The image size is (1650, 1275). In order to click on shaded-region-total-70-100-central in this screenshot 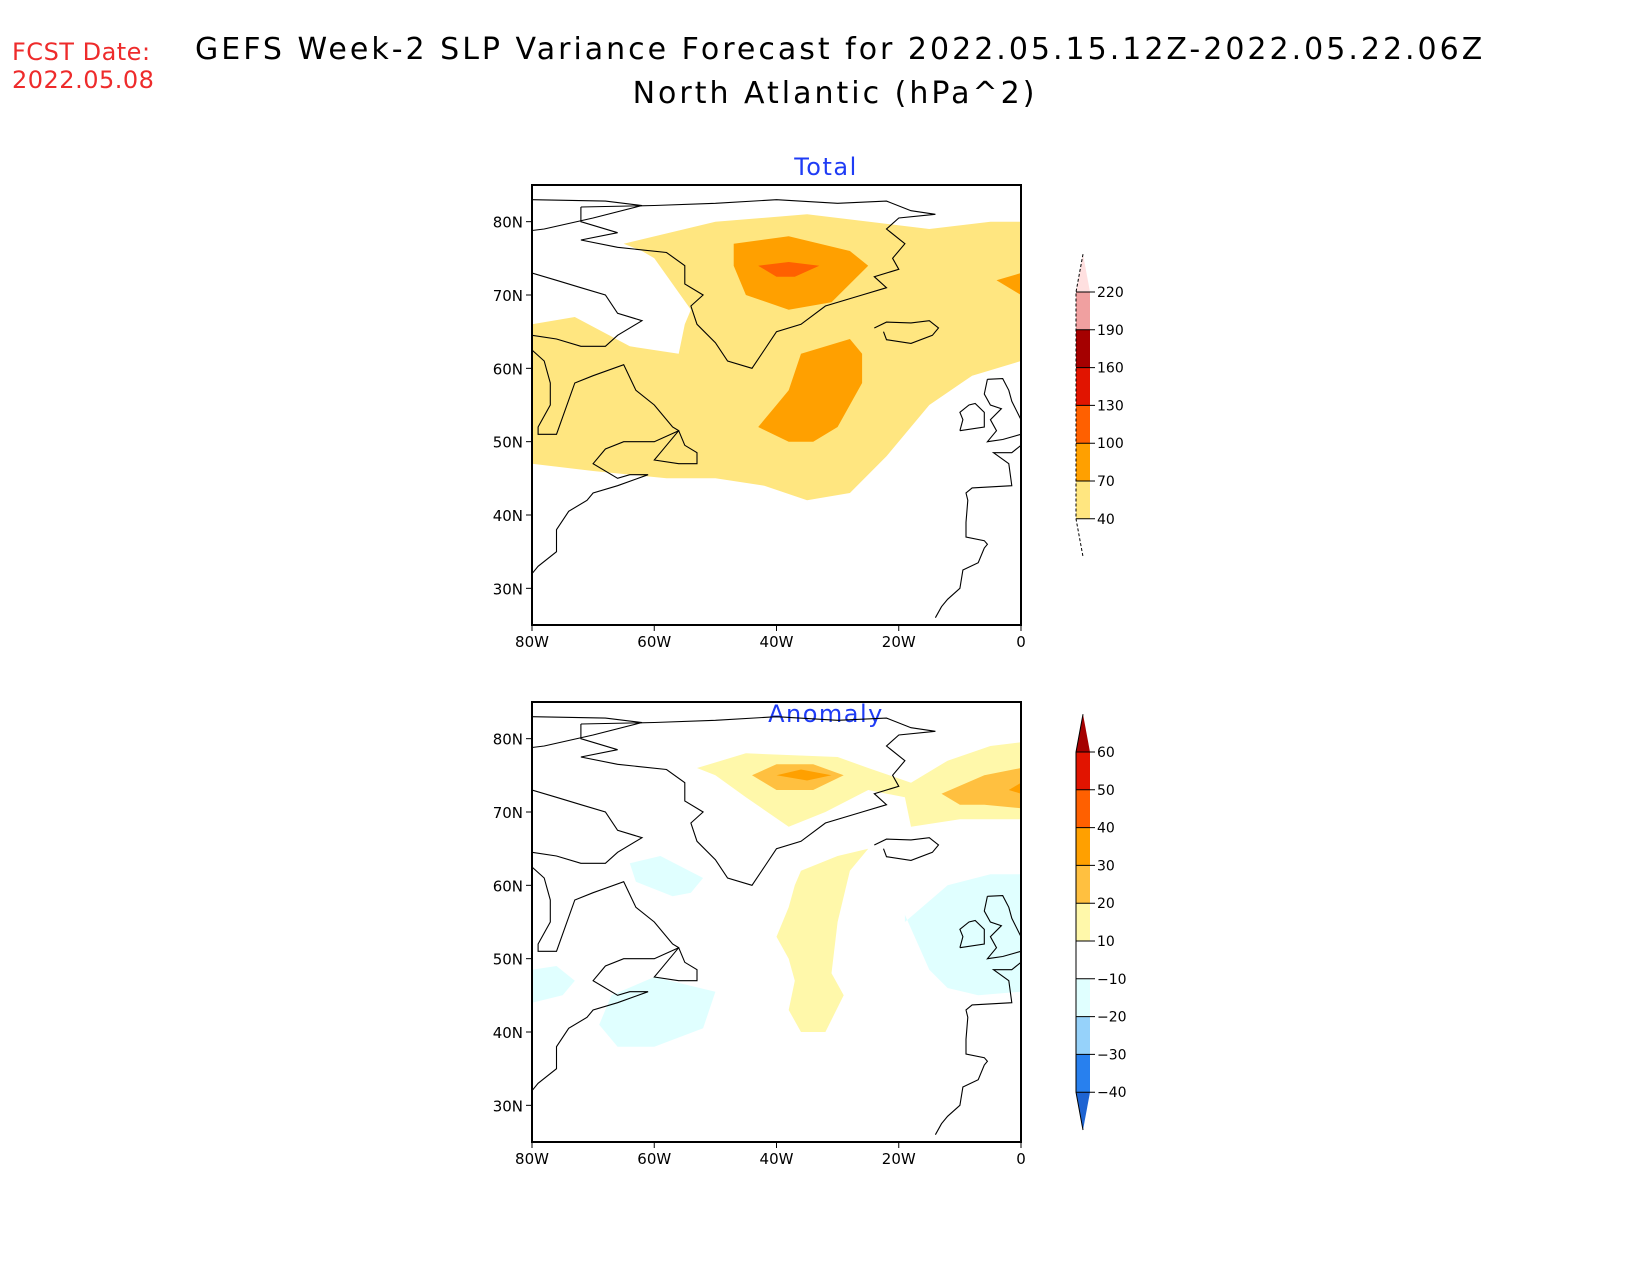, I will do `click(810, 390)`.